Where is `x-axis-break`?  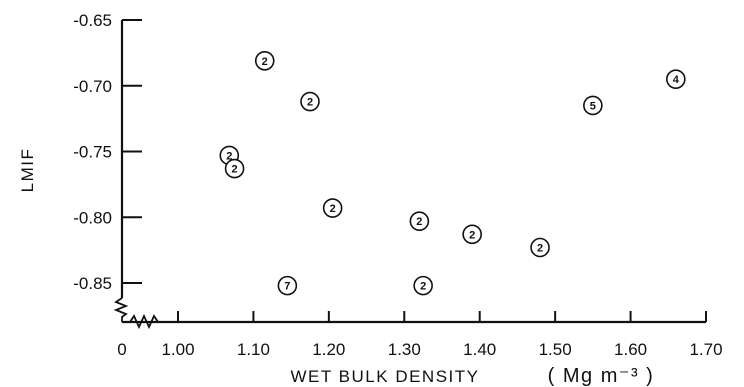
x-axis-break is located at coordinates (142, 321).